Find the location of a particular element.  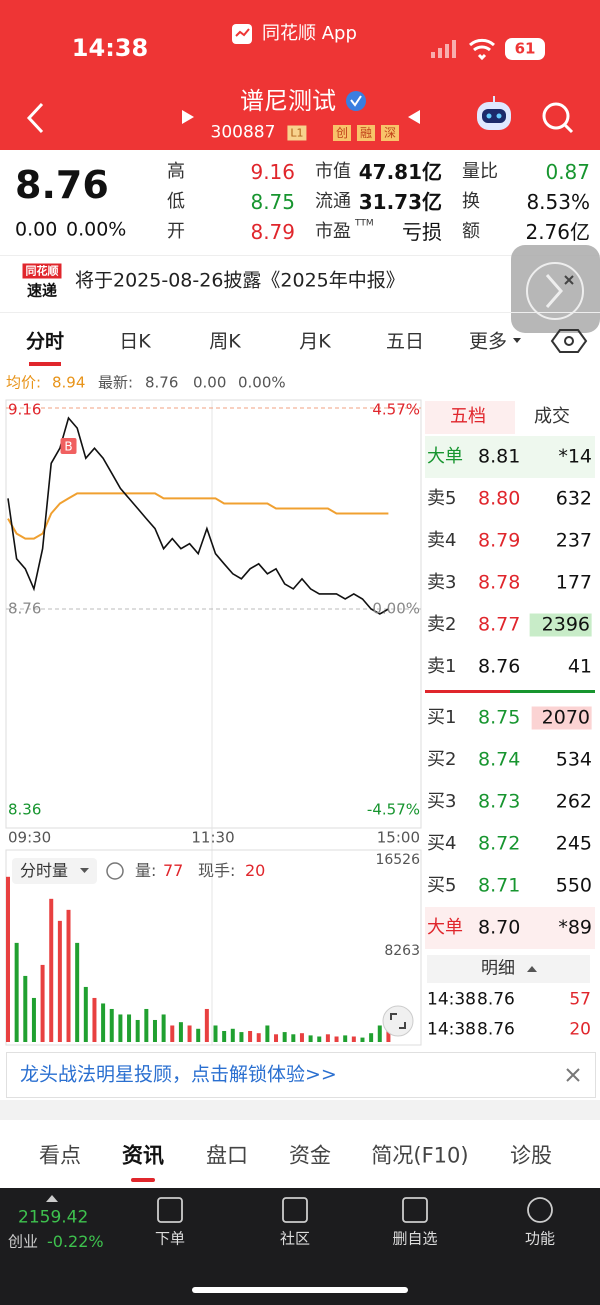

y-tick-label: 8.76 is located at coordinates (25, 608).